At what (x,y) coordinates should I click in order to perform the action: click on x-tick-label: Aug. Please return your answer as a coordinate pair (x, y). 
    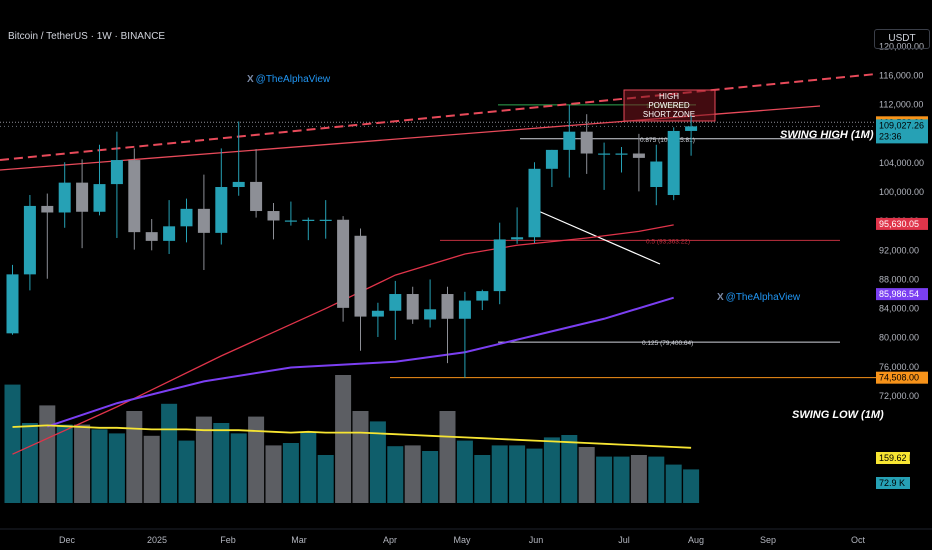
    Looking at the image, I should click on (696, 540).